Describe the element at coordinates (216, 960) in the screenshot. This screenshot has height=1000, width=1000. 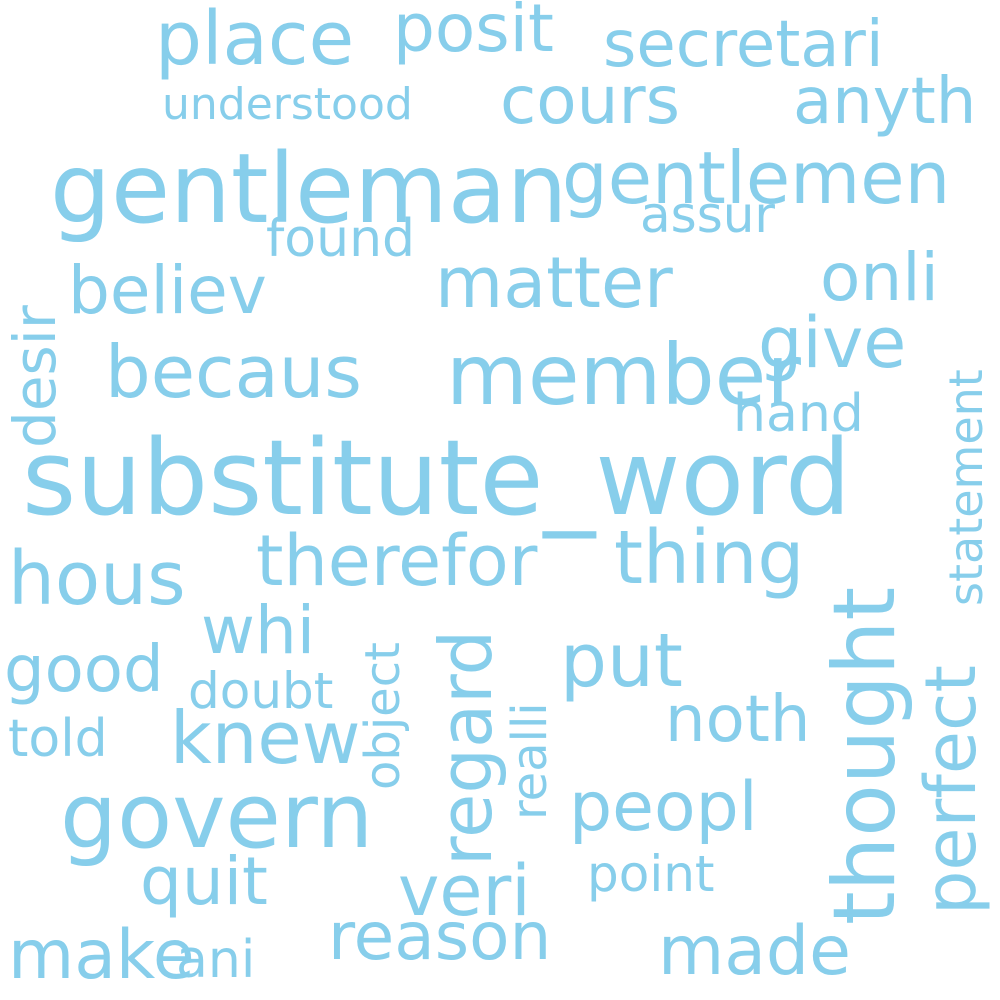
I see `word-ani: ani` at that location.